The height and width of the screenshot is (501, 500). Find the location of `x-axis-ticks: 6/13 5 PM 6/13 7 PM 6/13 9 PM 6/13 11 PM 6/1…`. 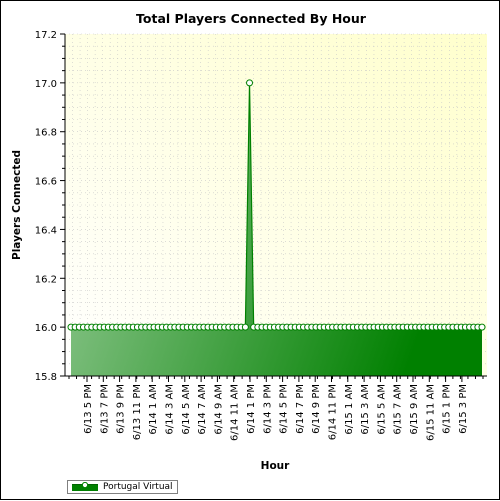

x-axis-ticks: 6/13 5 PM 6/13 7 PM 6/13 9 PM 6/13 11 PM 6/1… is located at coordinates (276, 408).